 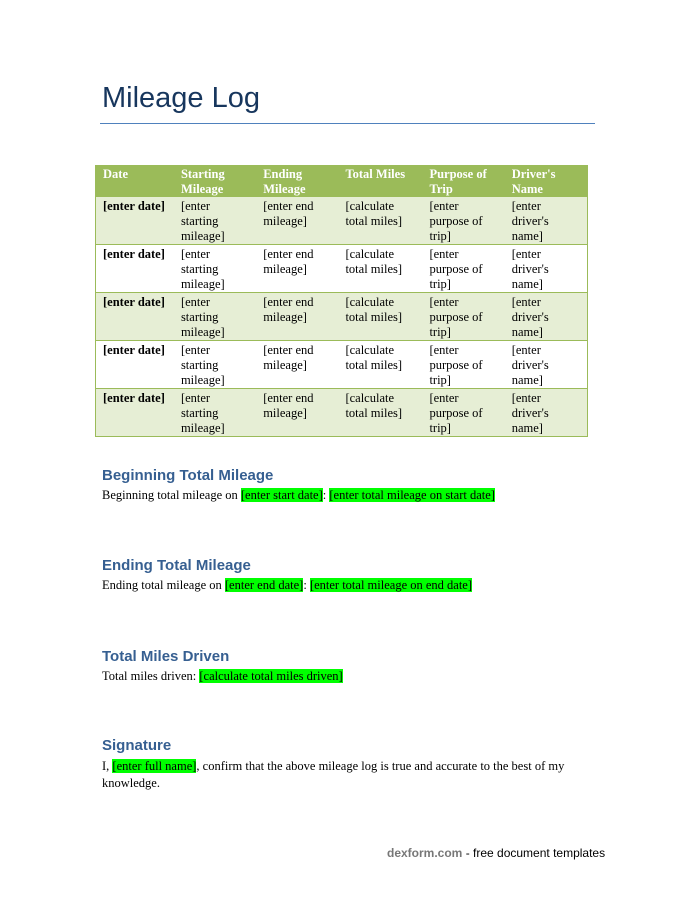 I want to click on footer: dexform.com - free document templates, so click(x=496, y=853).